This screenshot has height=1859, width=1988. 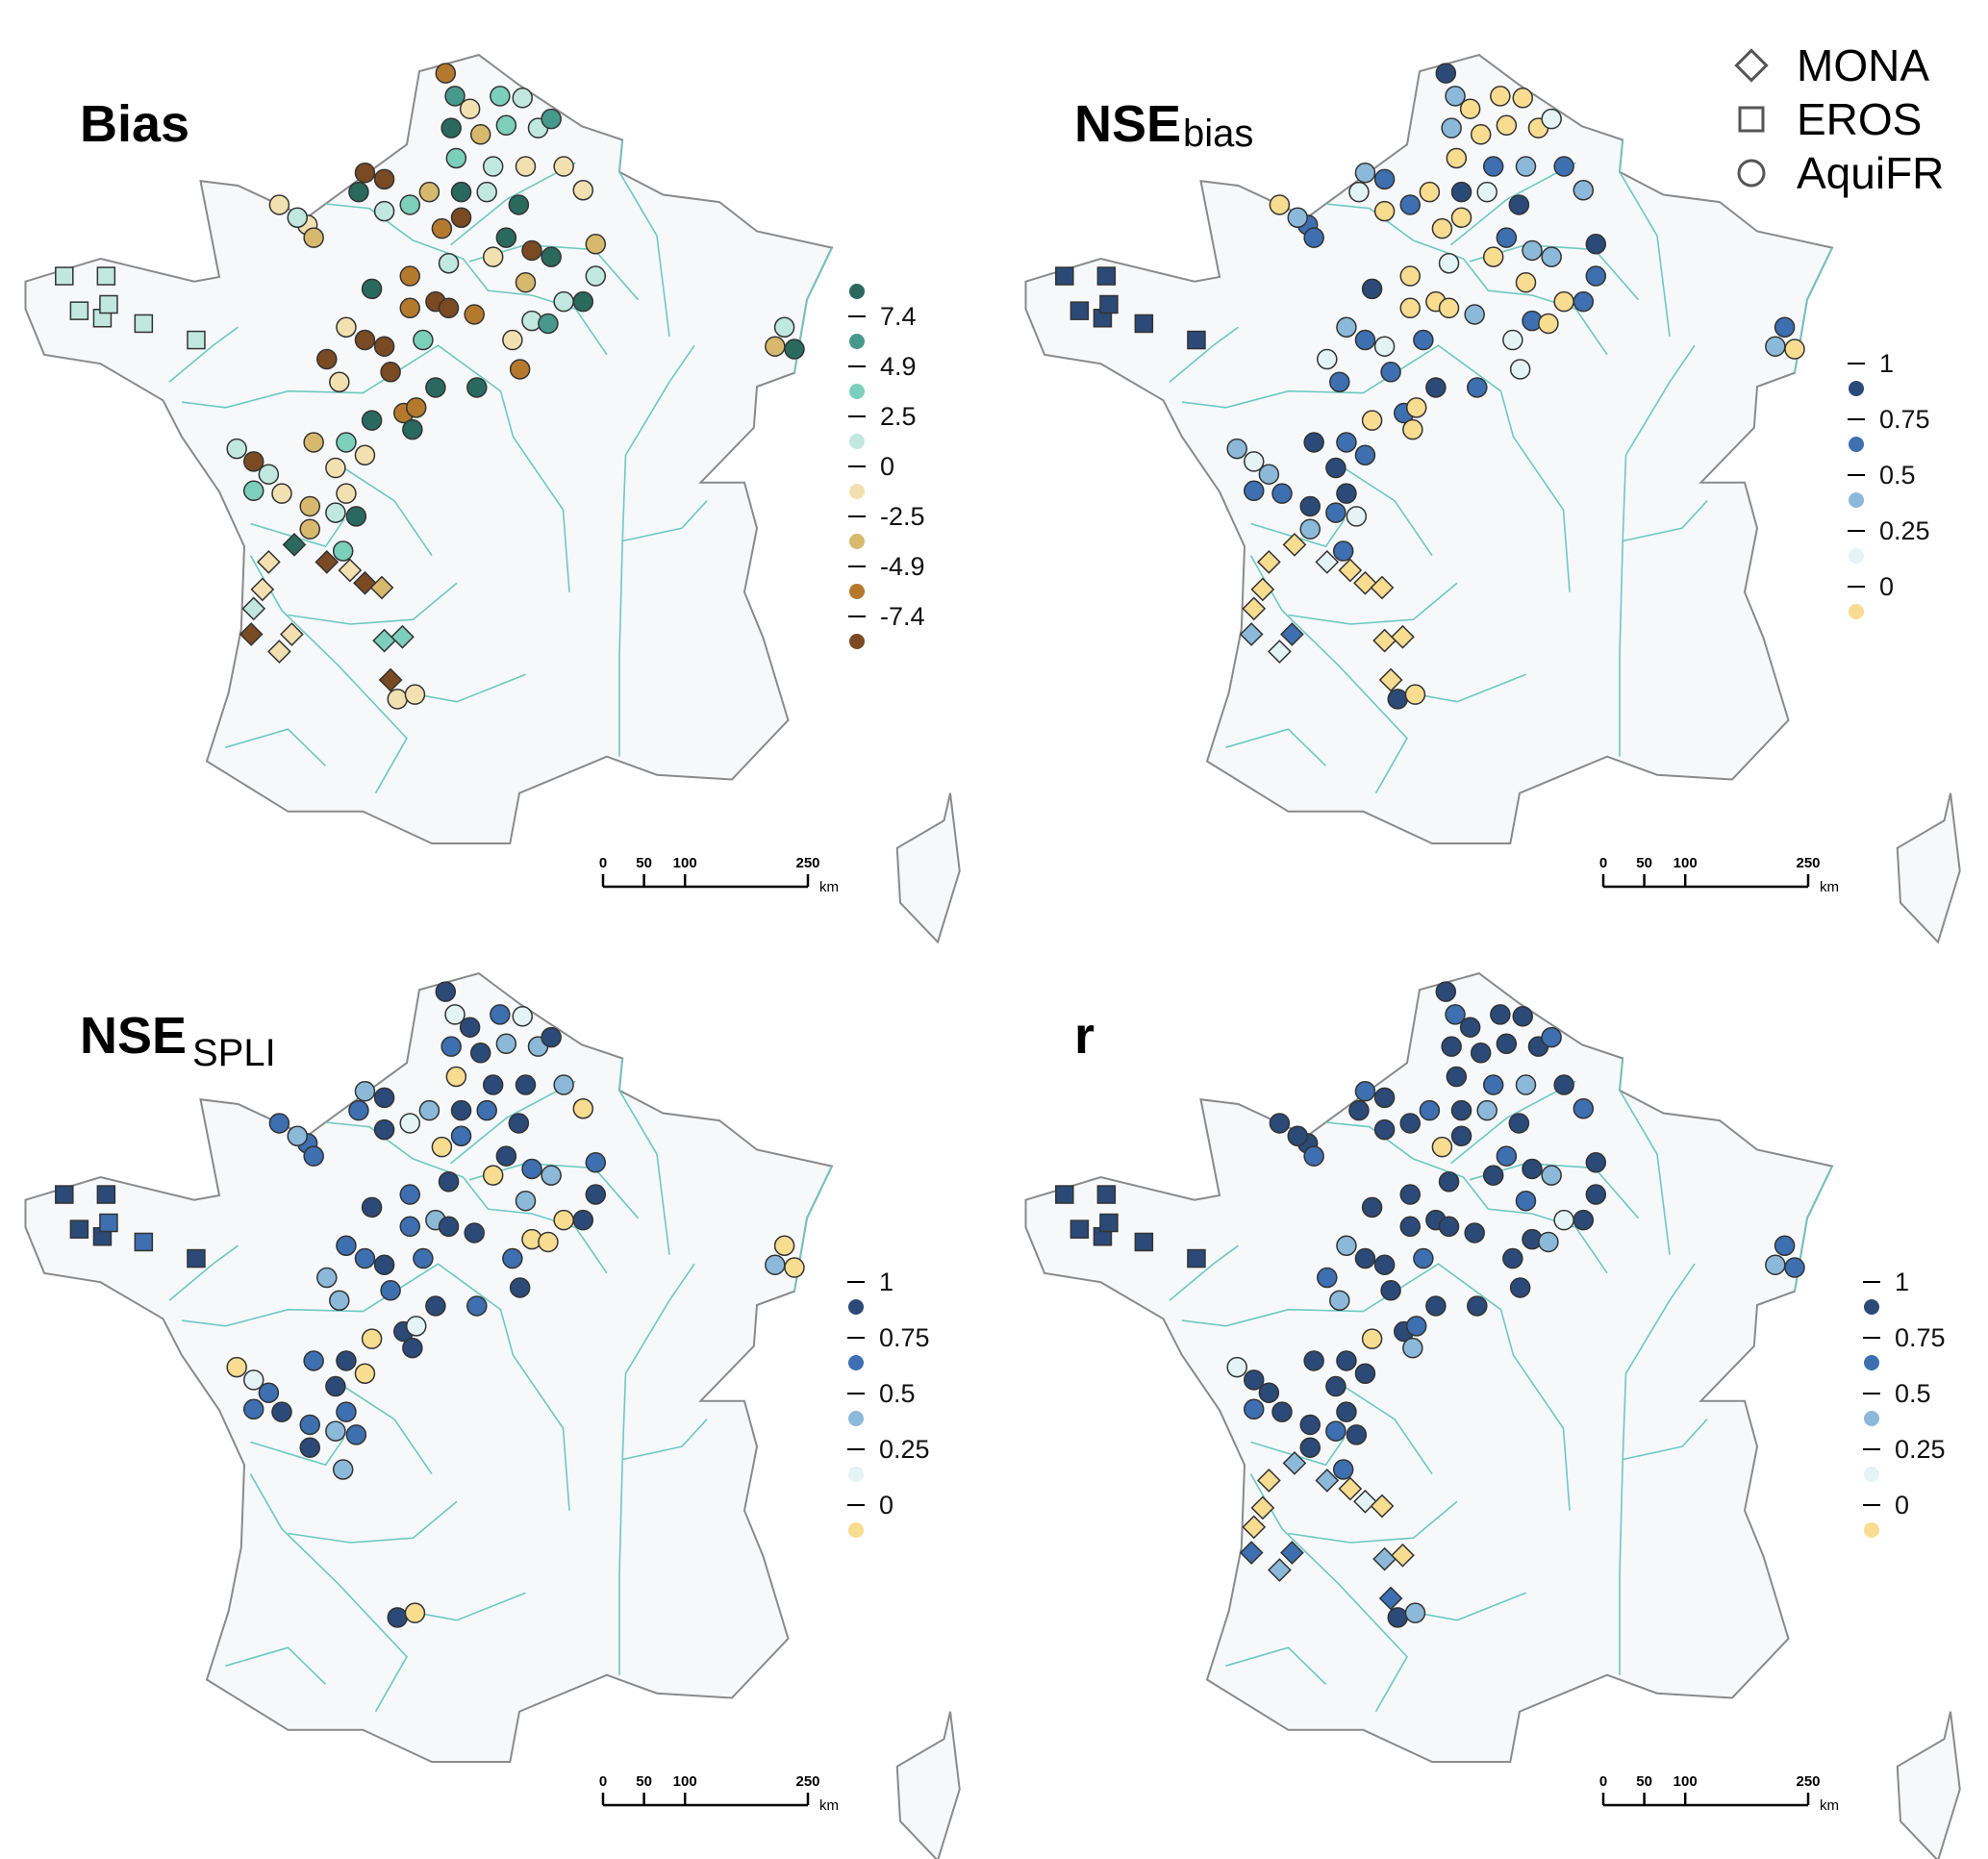 I want to click on legend-tick-label: 0, so click(x=1902, y=1505).